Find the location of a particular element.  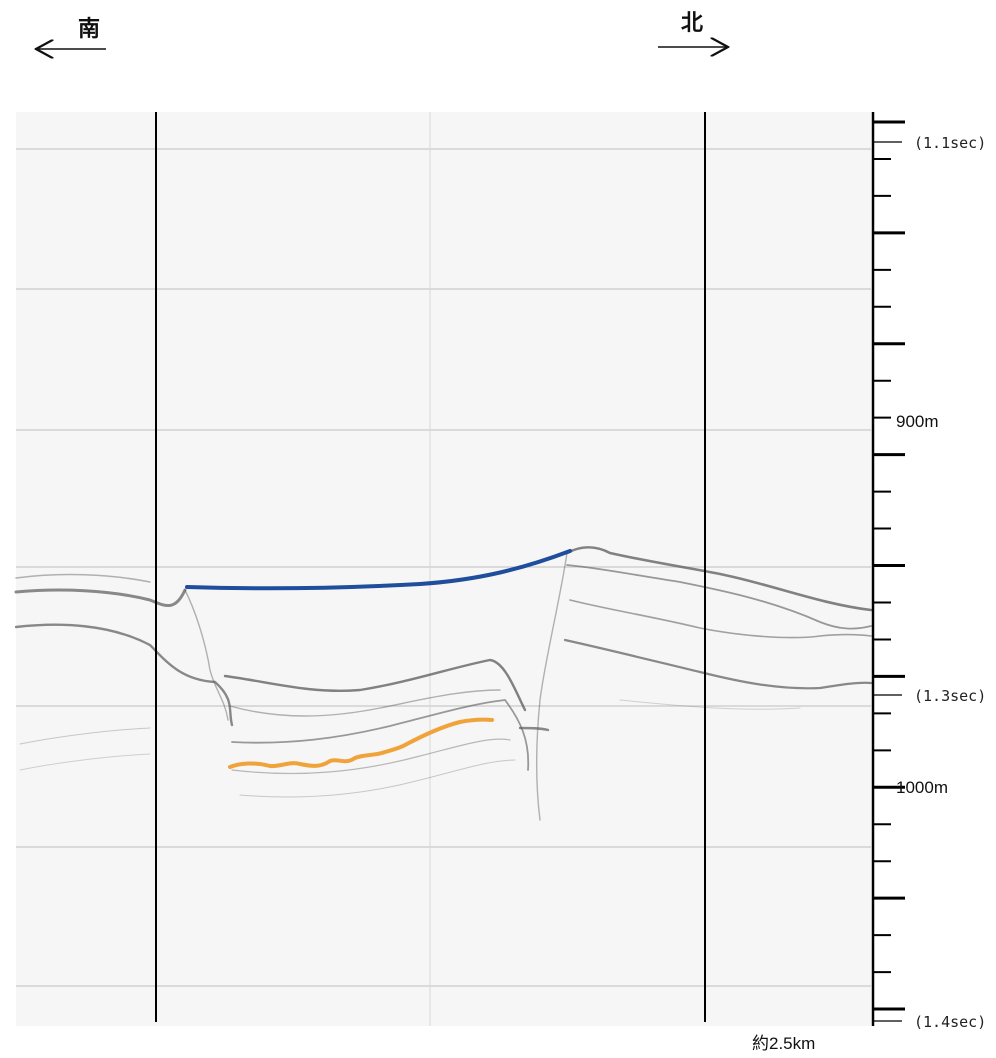

depth-label-1000m: 1000m is located at coordinates (922, 787).